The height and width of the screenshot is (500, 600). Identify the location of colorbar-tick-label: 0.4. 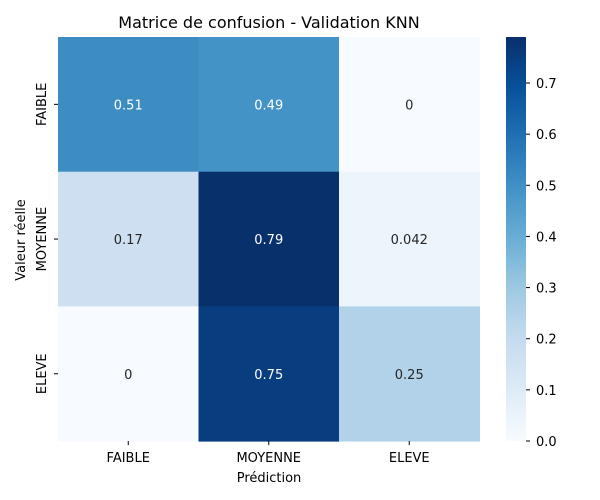
(546, 237).